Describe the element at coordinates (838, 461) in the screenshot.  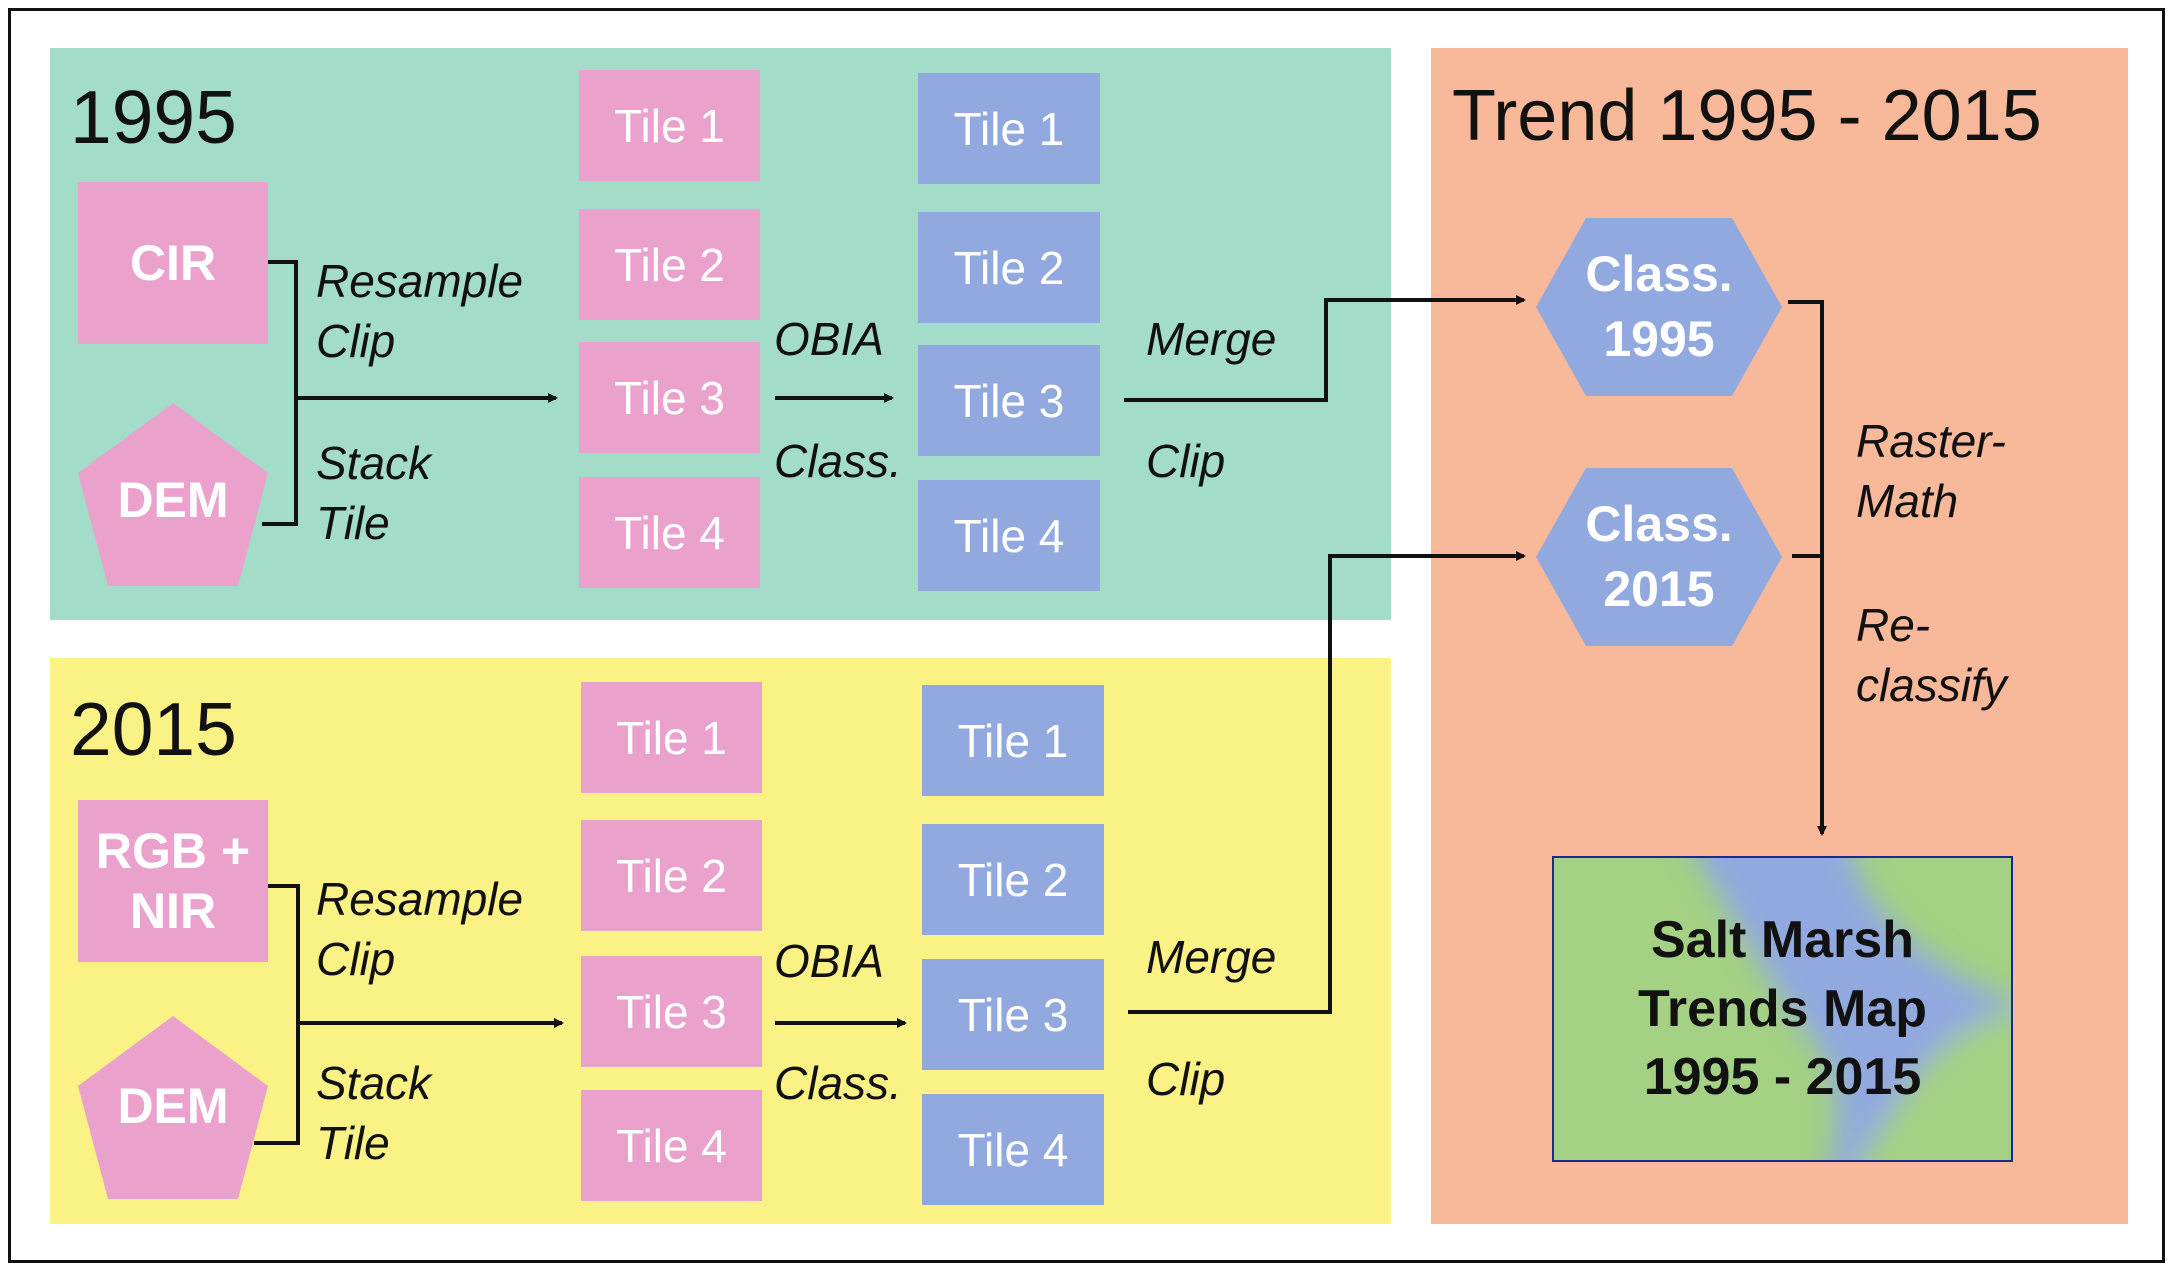
I see `class-label-1995: Class.` at that location.